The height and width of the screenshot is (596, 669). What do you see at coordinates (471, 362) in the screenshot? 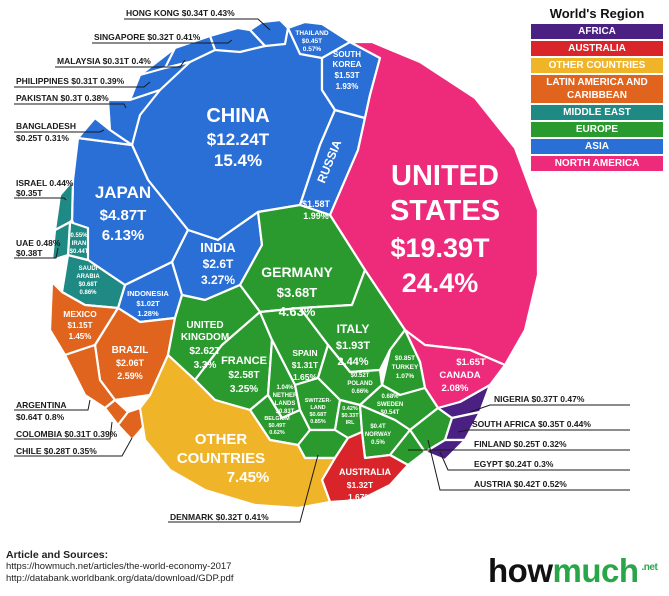
I see `canada-gdp: $1.65T` at bounding box center [471, 362].